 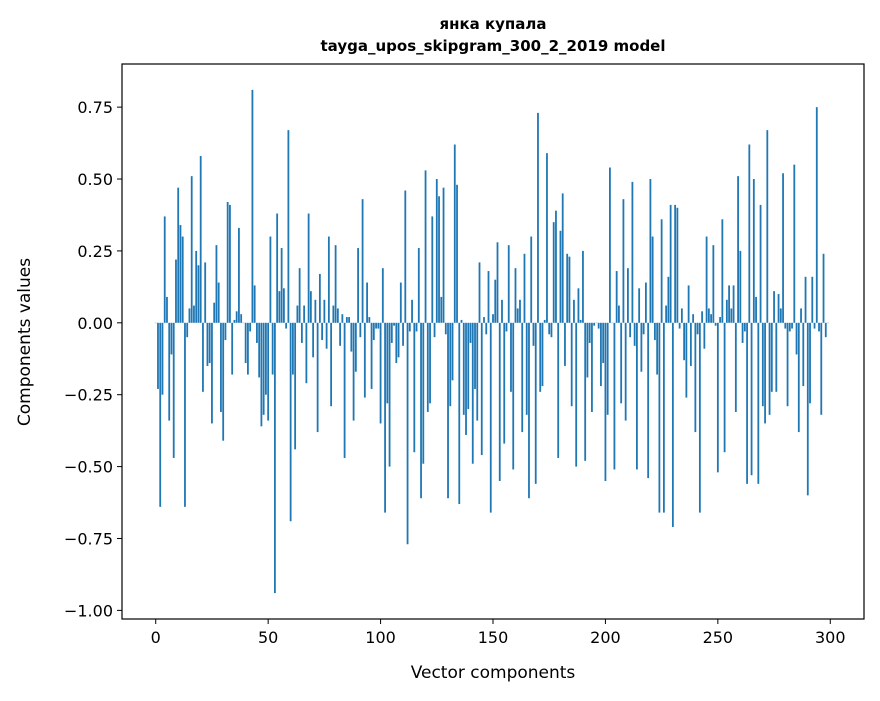 I want to click on x-tick-label: 0, so click(x=156, y=637).